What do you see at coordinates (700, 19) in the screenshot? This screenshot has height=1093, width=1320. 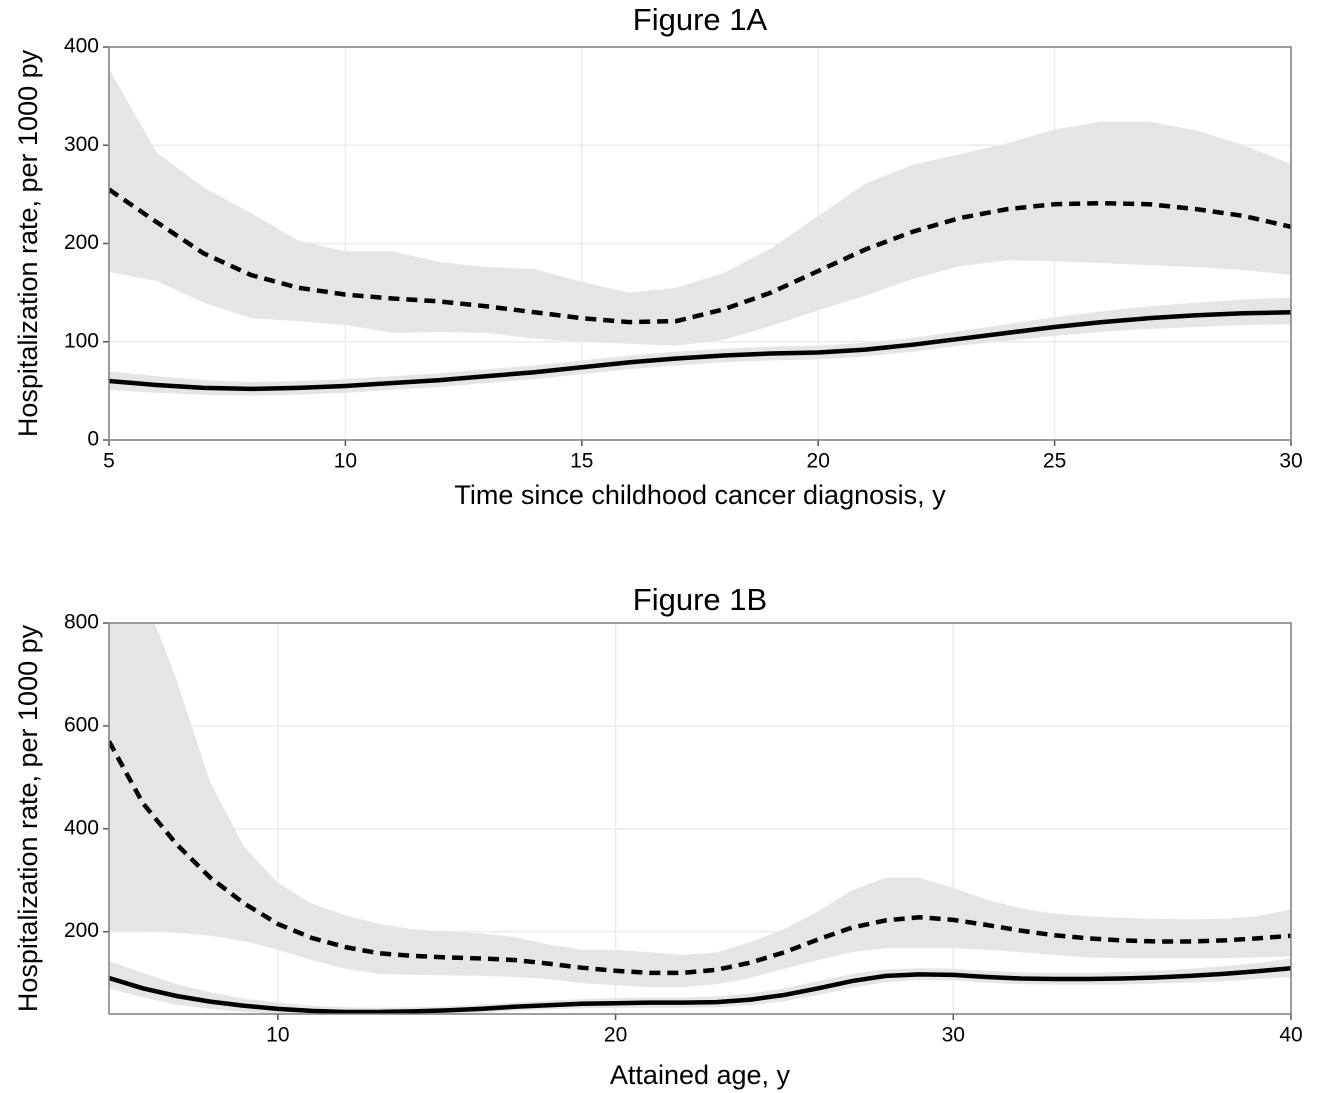 I see `chart-title: Figure 1A` at bounding box center [700, 19].